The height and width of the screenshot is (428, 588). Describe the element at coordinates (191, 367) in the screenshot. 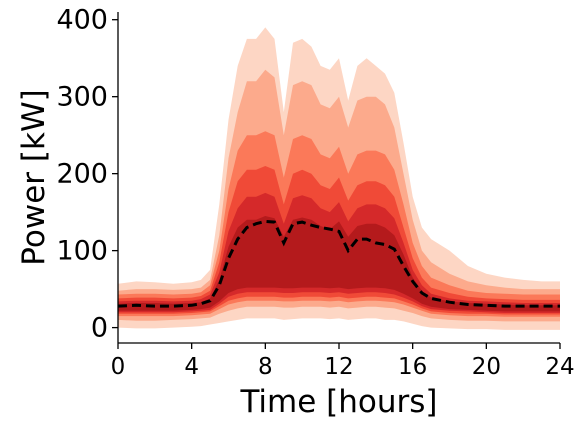

I see `x-tick-label: 4` at that location.